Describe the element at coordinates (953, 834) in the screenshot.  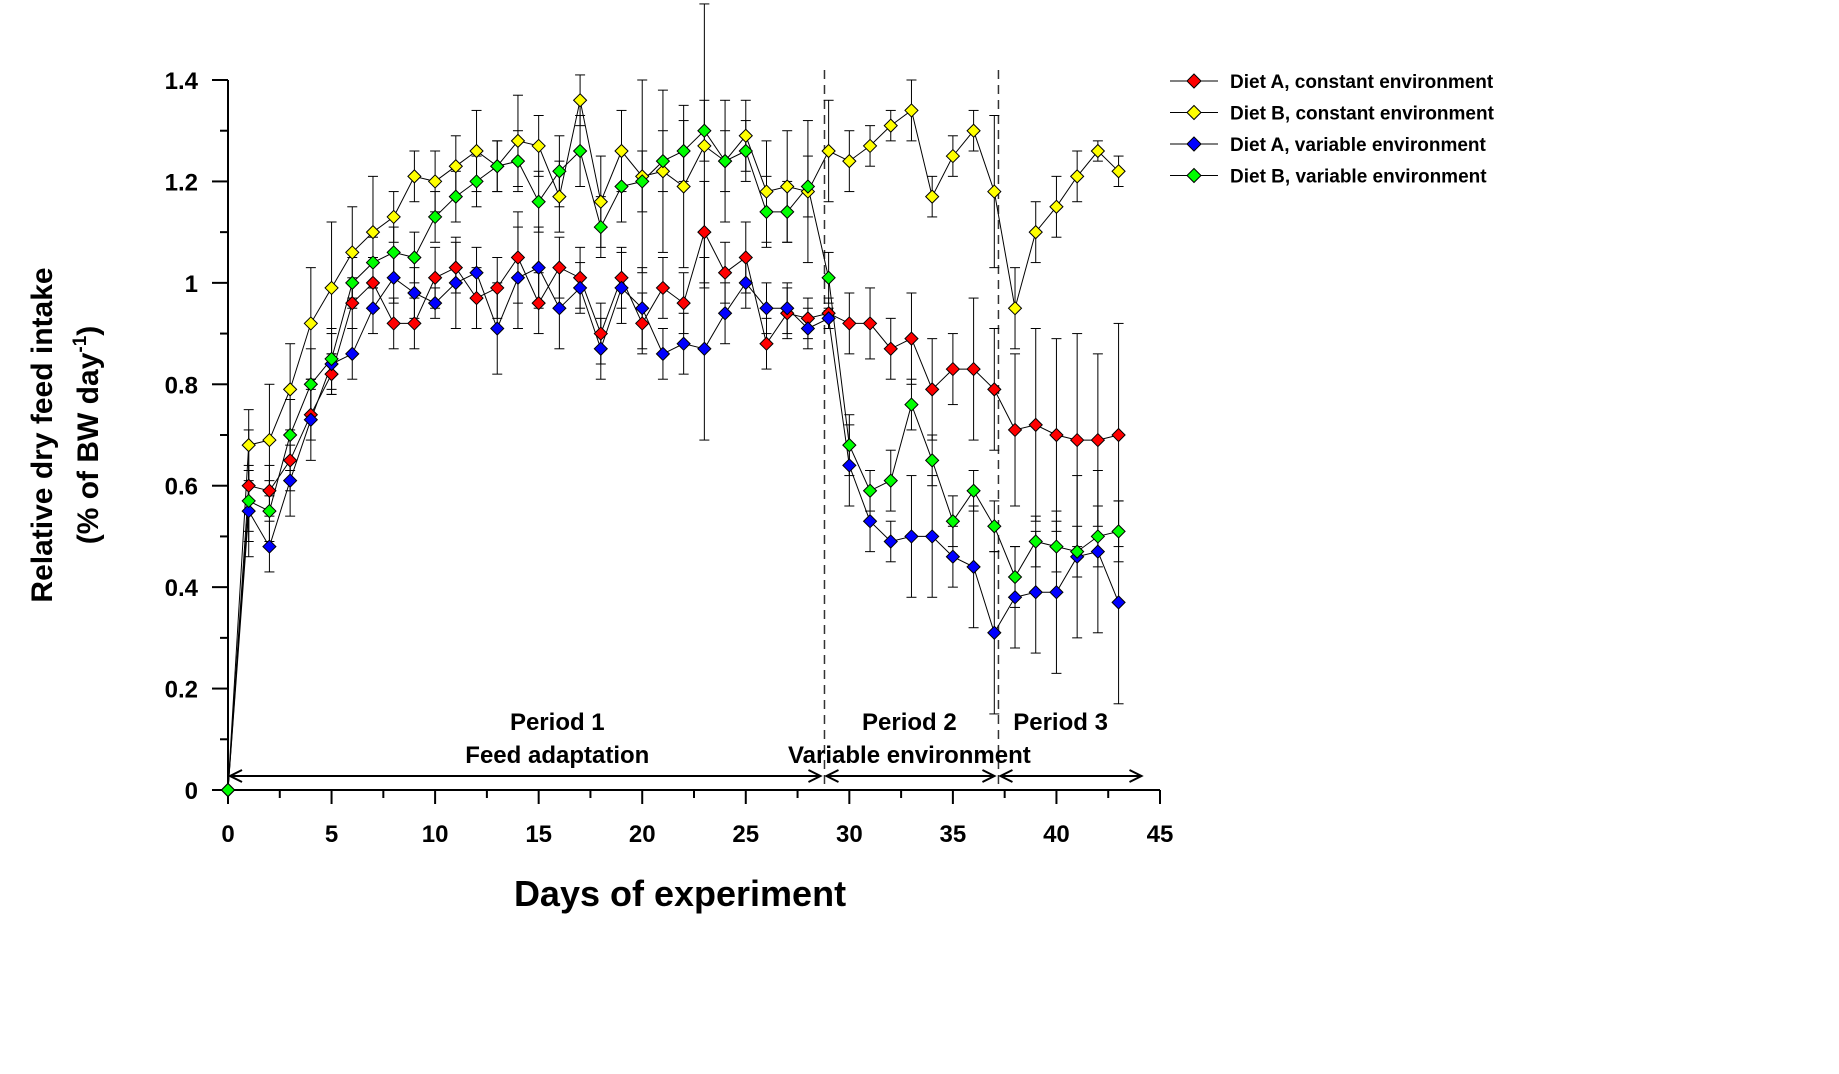
I see `x-tick-label: 35` at that location.